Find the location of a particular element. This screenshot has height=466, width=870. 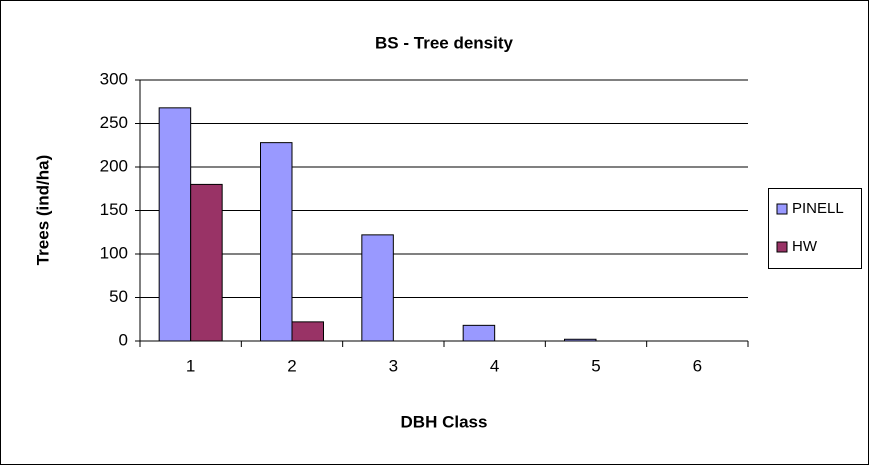

x-tick-label: 2 is located at coordinates (291, 365).